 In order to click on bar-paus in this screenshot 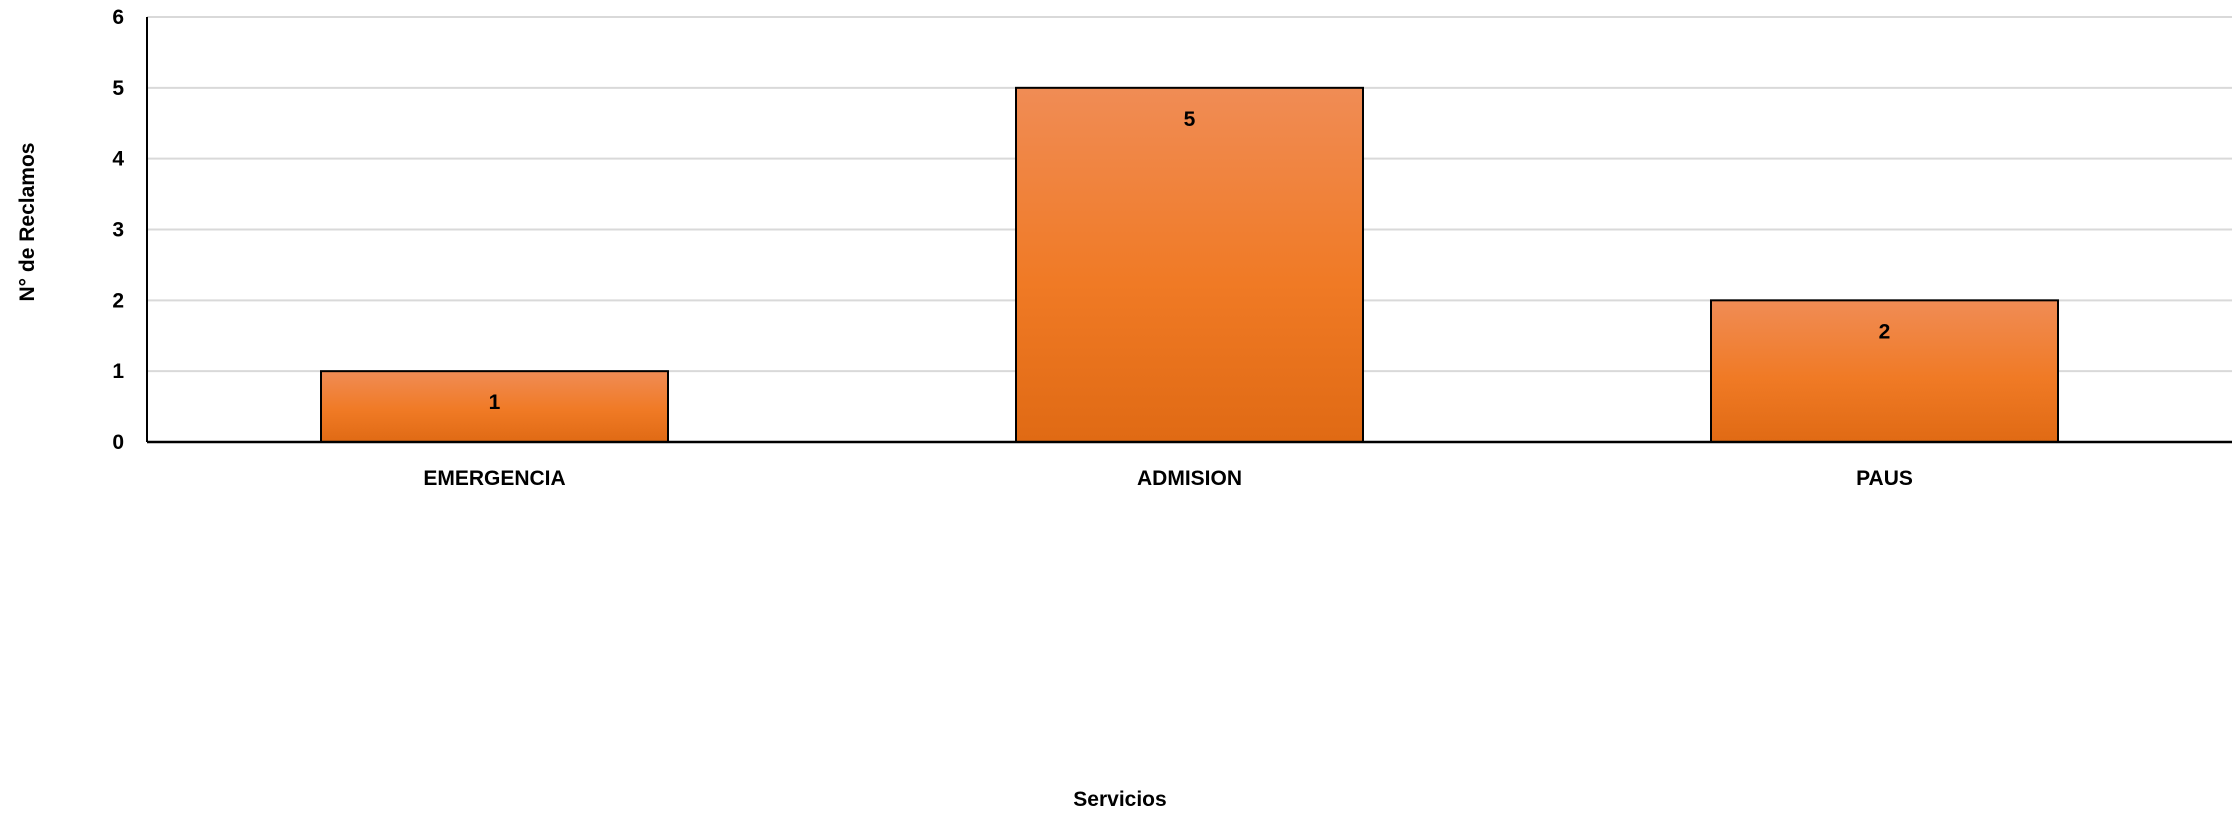, I will do `click(1884, 371)`.